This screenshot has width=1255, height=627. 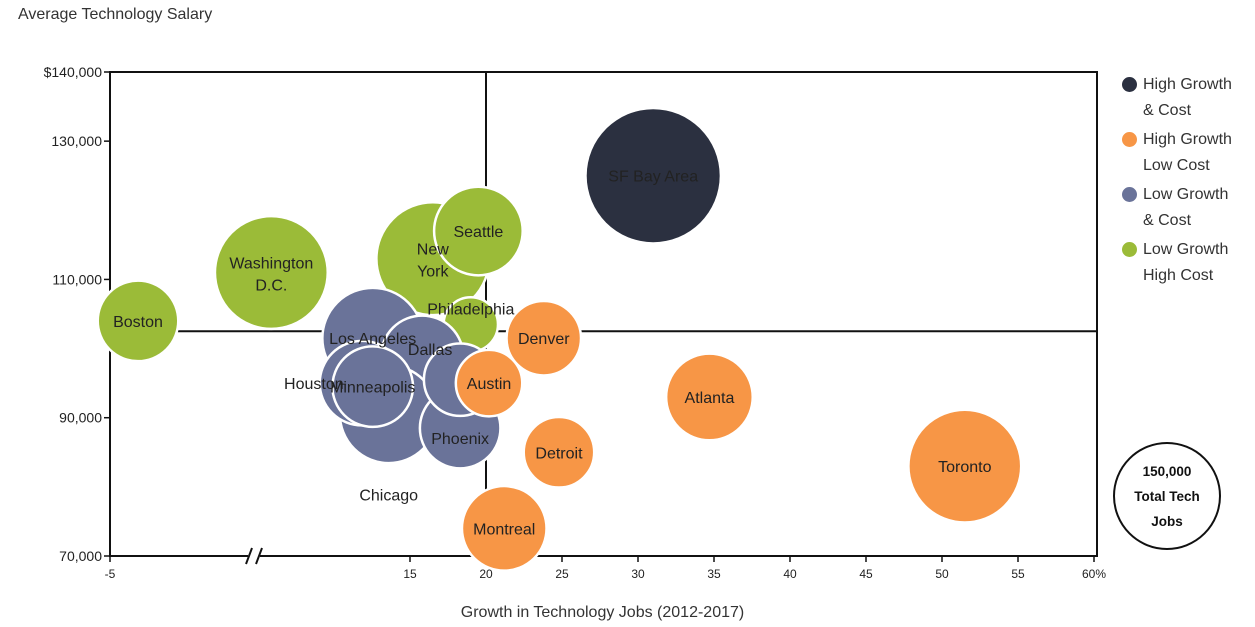 I want to click on legend-label: High Growth Low Cost, so click(x=1187, y=152).